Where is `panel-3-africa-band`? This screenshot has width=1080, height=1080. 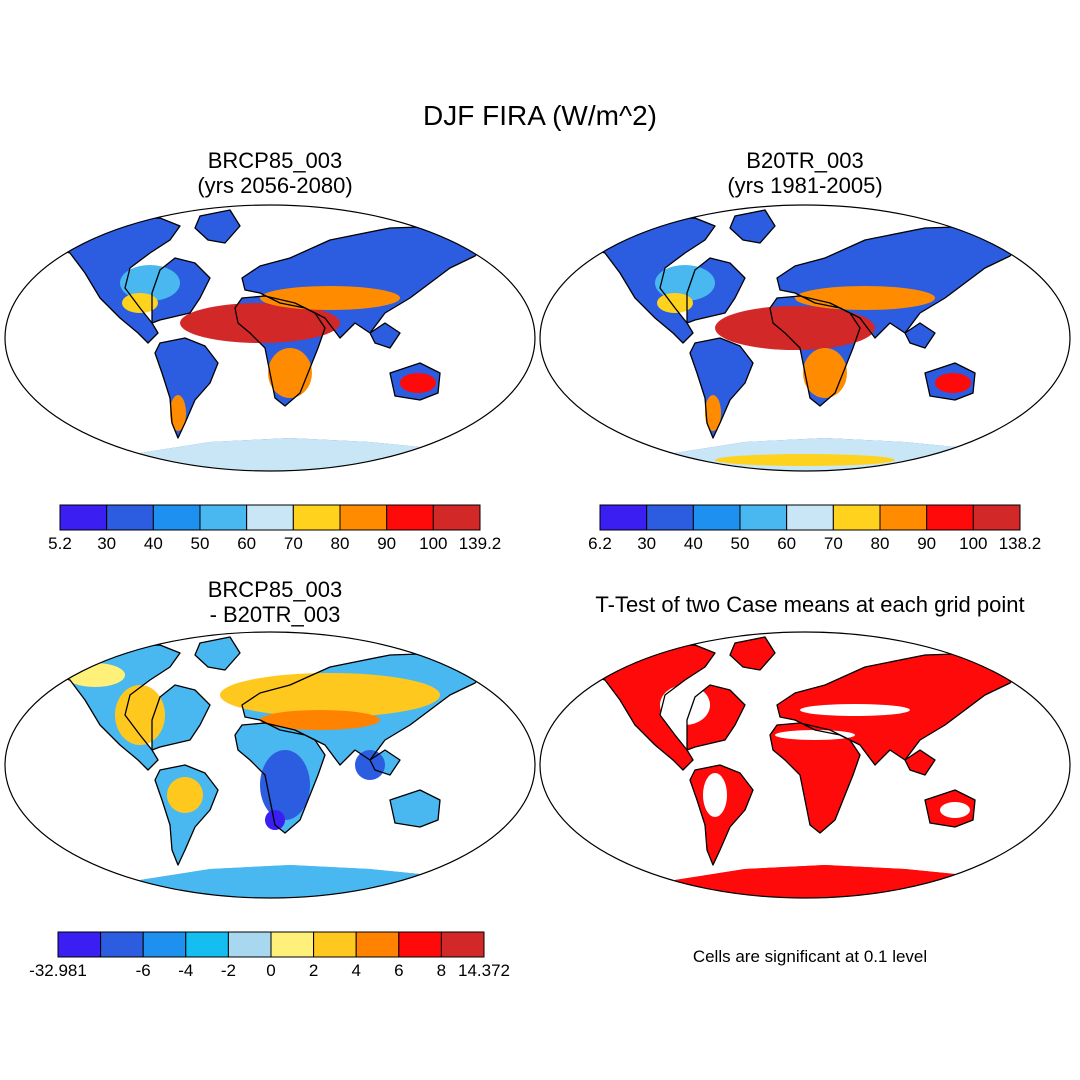 panel-3-africa-band is located at coordinates (285, 785).